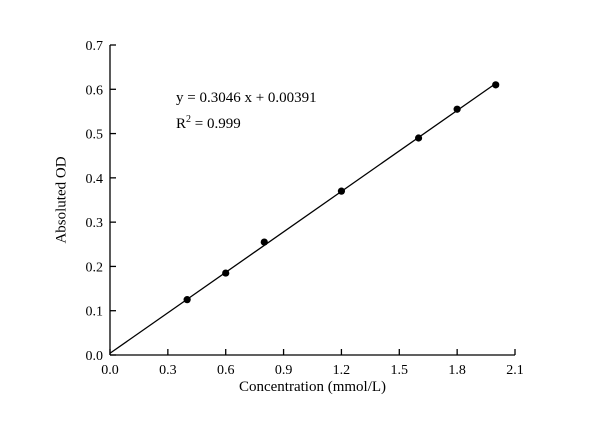 The width and height of the screenshot is (600, 421). I want to click on x-tick-label: 2.1, so click(515, 370).